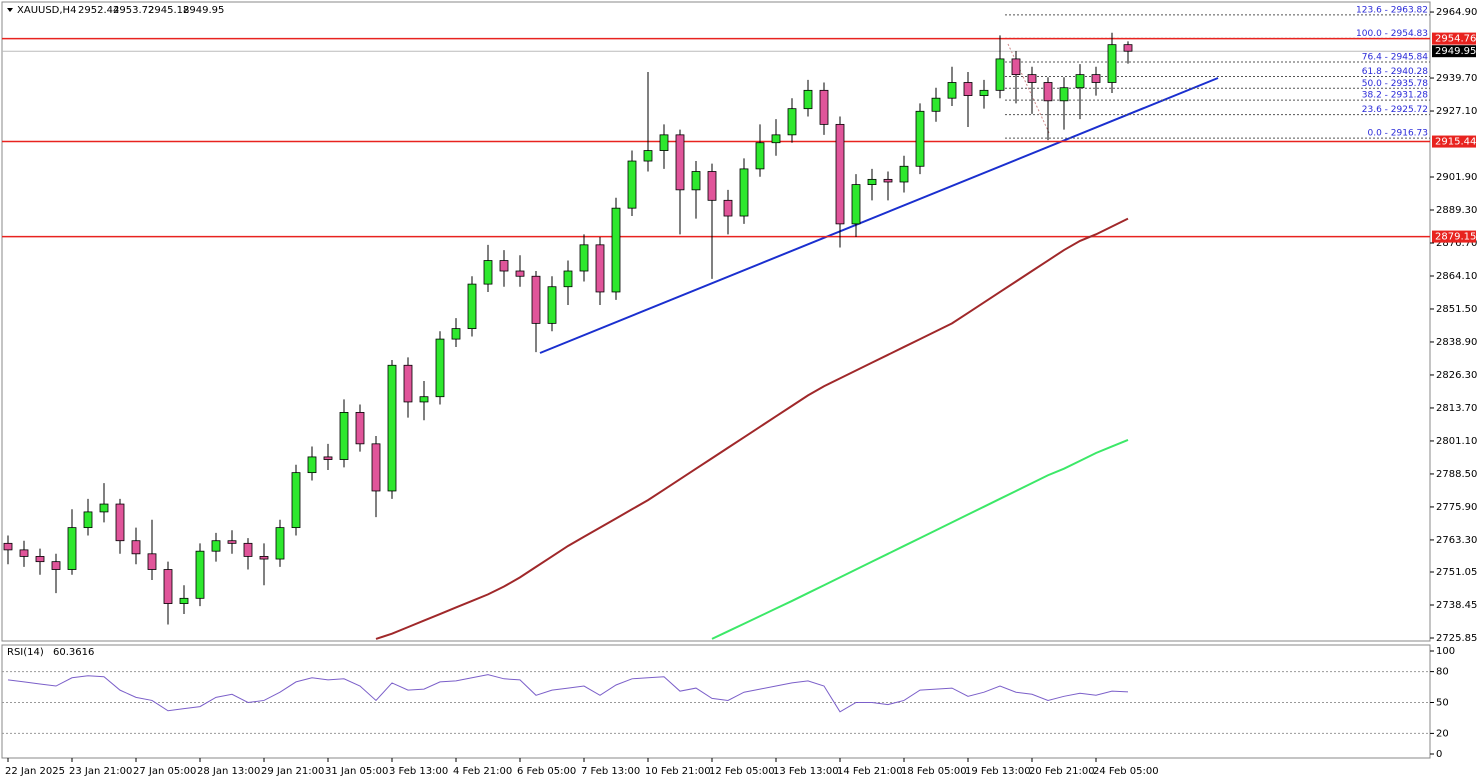 Image resolution: width=1479 pixels, height=782 pixels. What do you see at coordinates (934, 771) in the screenshot?
I see `x-tick-label: 18 Feb 05:00` at bounding box center [934, 771].